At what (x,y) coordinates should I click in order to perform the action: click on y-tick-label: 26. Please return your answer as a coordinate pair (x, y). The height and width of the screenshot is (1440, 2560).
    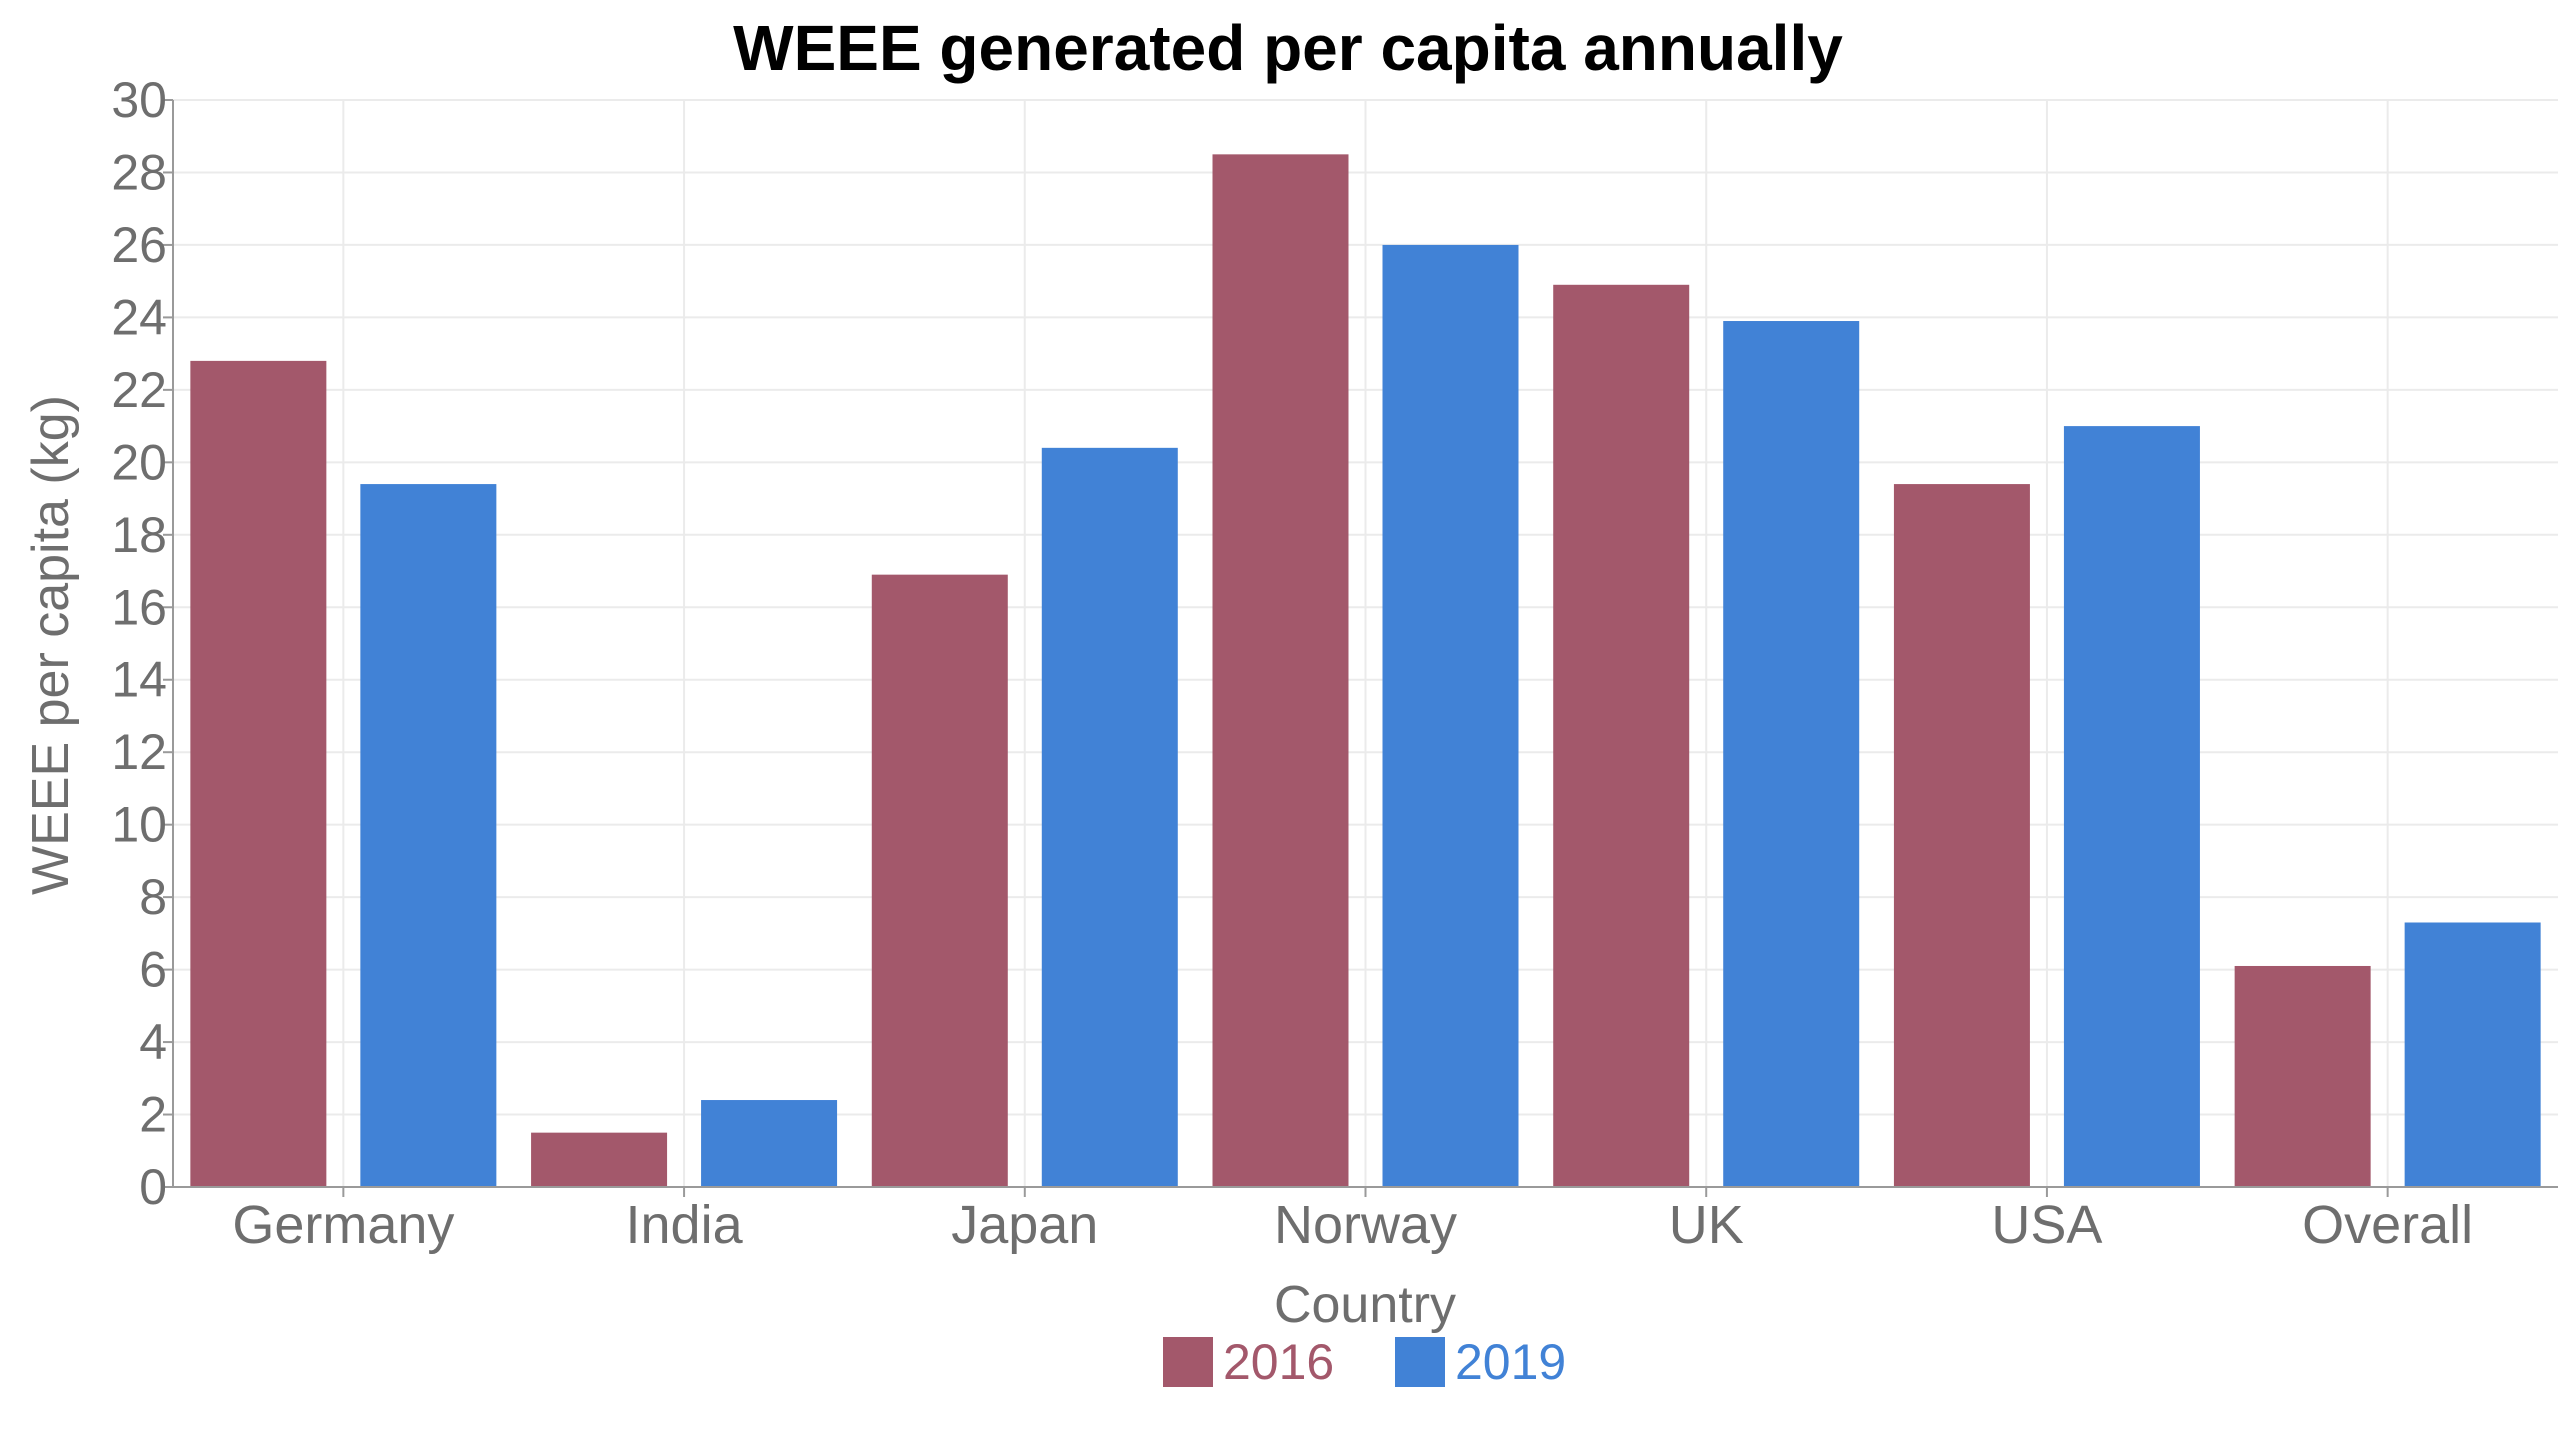
    Looking at the image, I should click on (139, 245).